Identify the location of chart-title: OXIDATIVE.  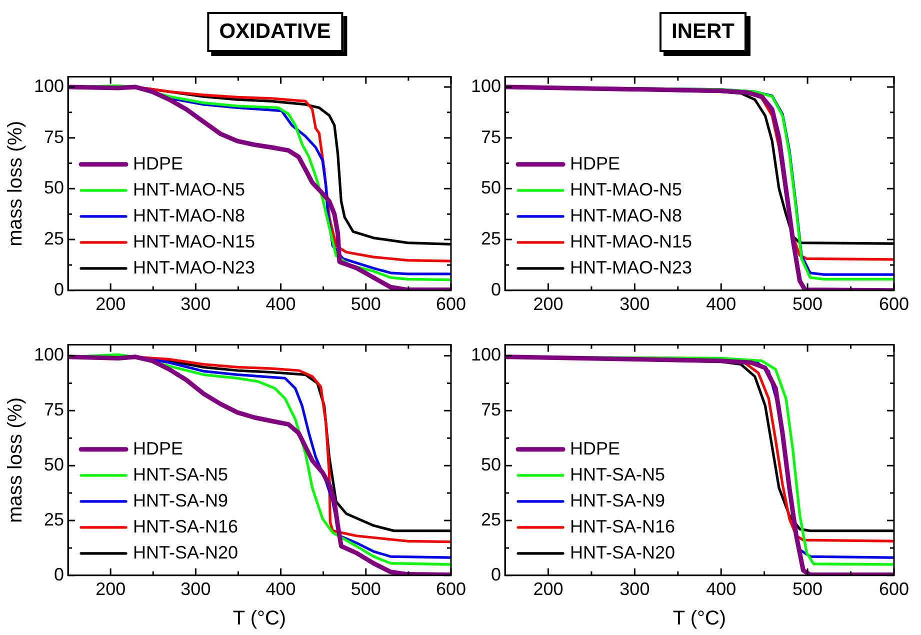
(275, 32).